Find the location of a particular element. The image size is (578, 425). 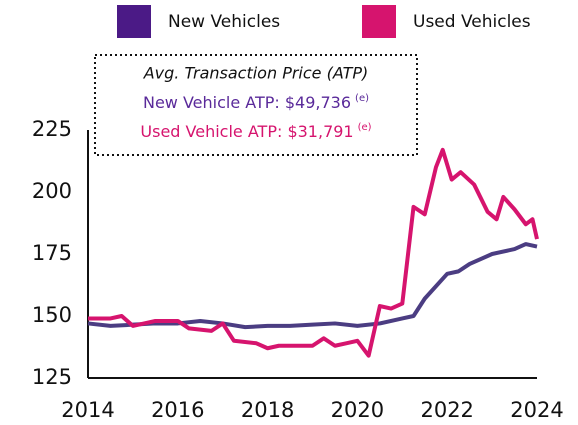

x-tick-label: 2014 is located at coordinates (87, 410).